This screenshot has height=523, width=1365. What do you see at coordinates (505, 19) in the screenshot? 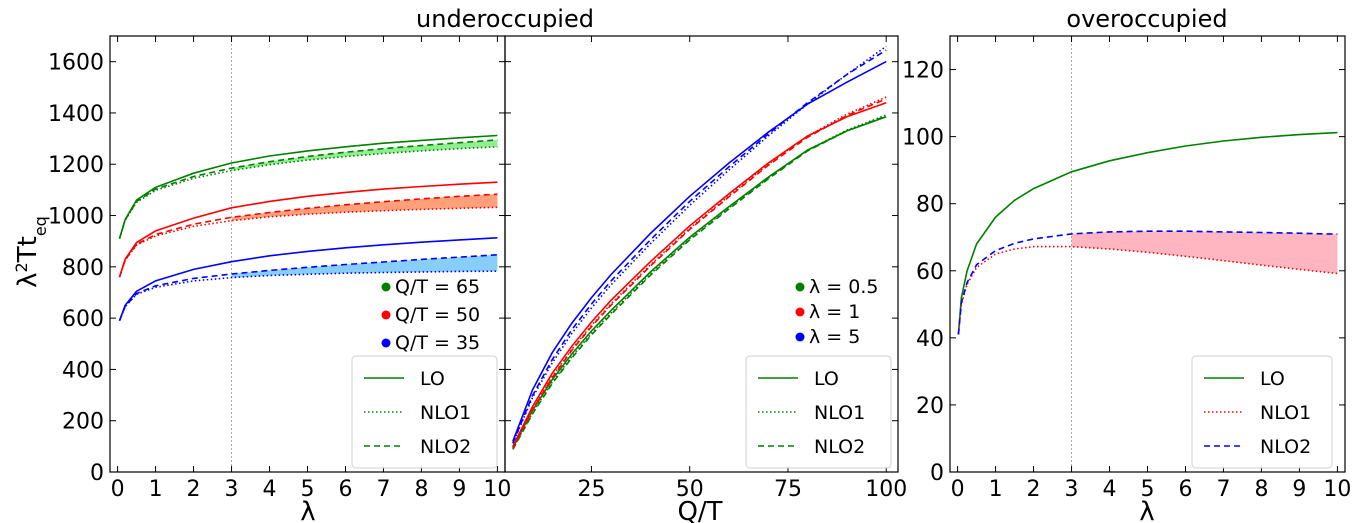
I see `panel-title: underoccupied` at bounding box center [505, 19].